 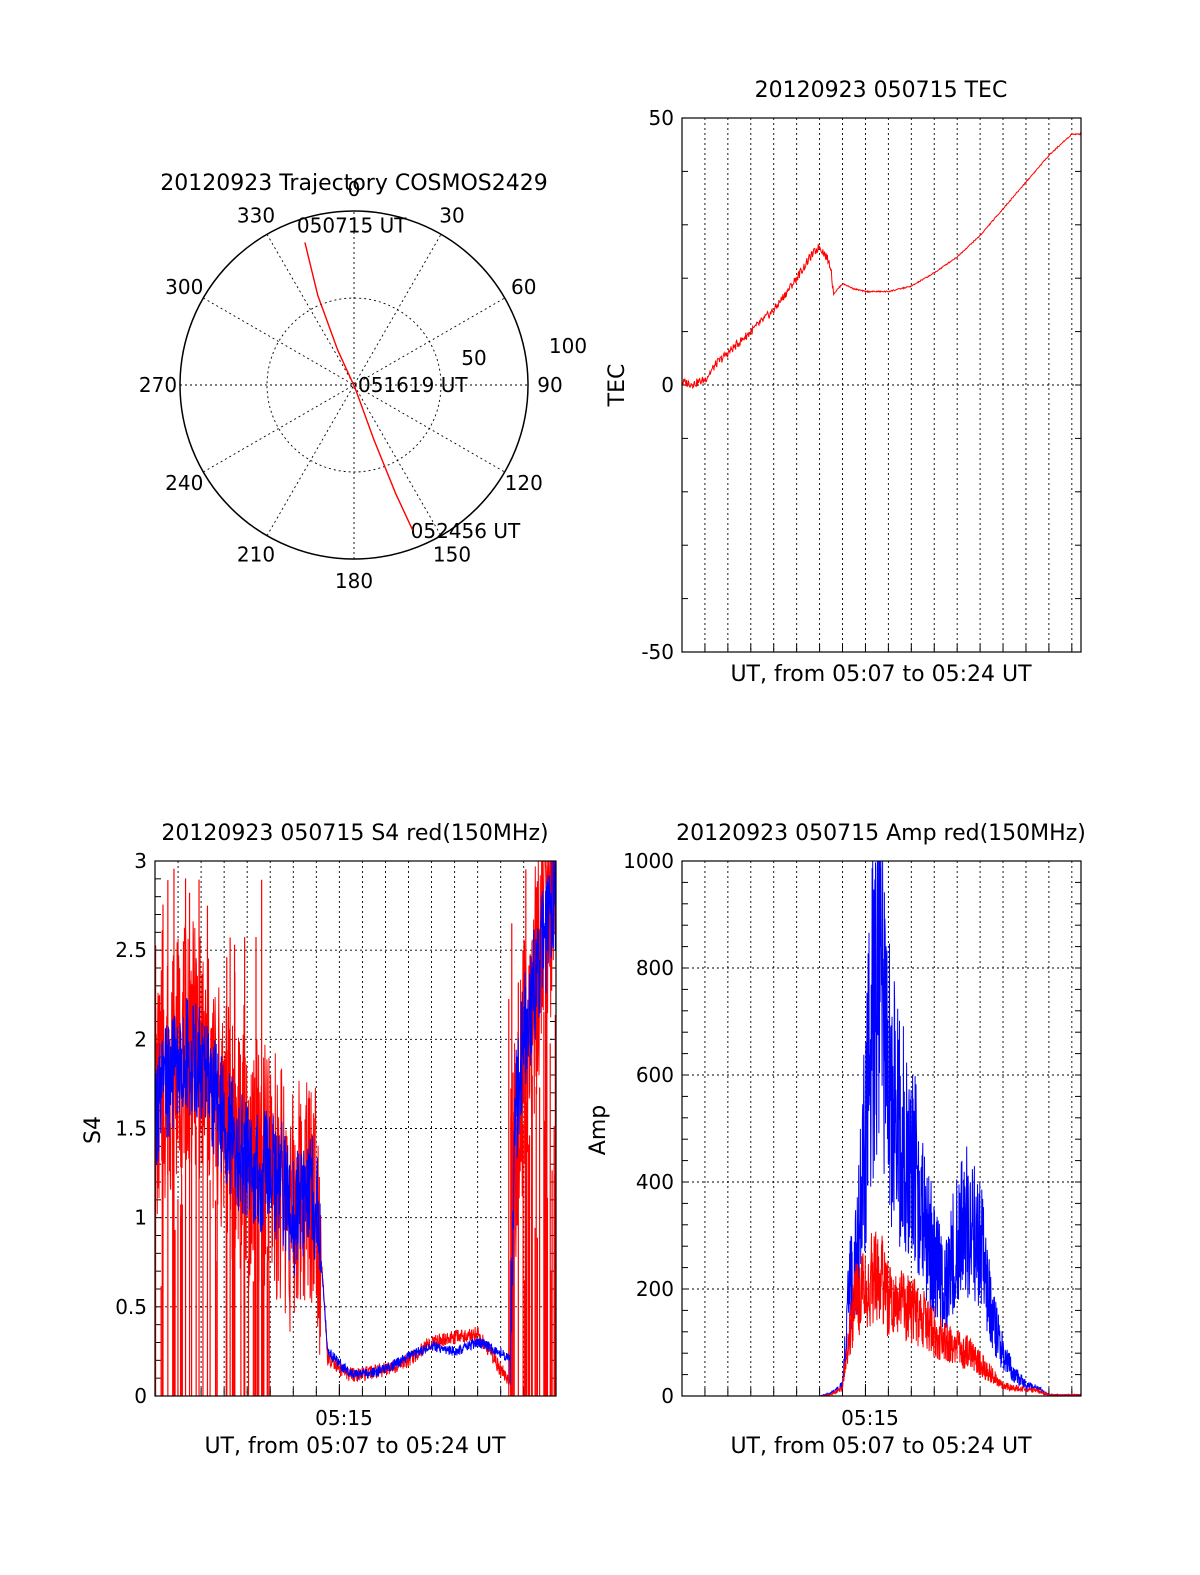 I want to click on y-tick-label: 2, so click(x=140, y=1039).